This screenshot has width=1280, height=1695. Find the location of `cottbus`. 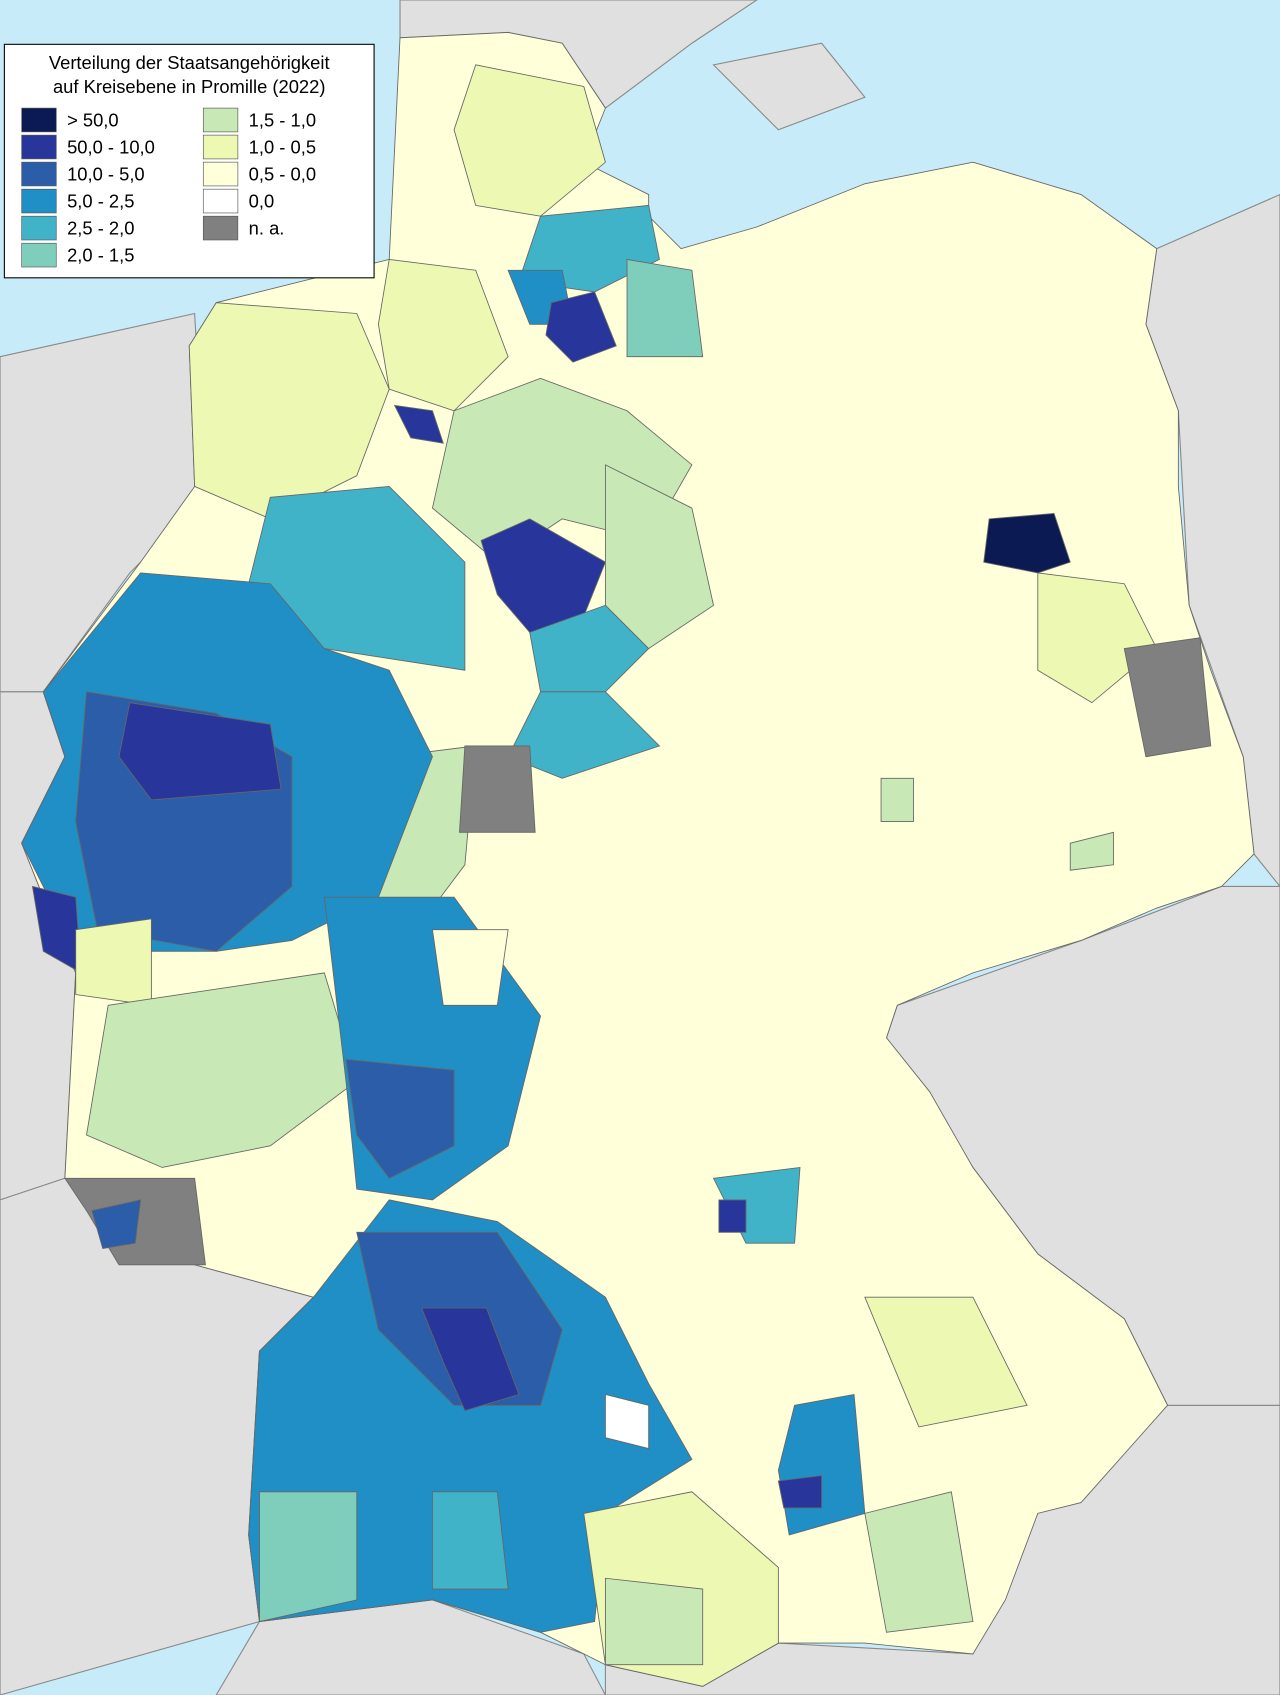

cottbus is located at coordinates (1167, 697).